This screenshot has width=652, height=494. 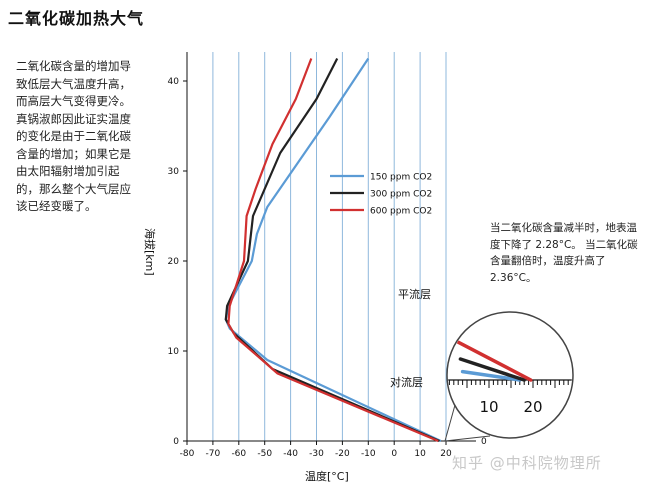 I want to click on x-tick-label: -60, so click(x=238, y=454).